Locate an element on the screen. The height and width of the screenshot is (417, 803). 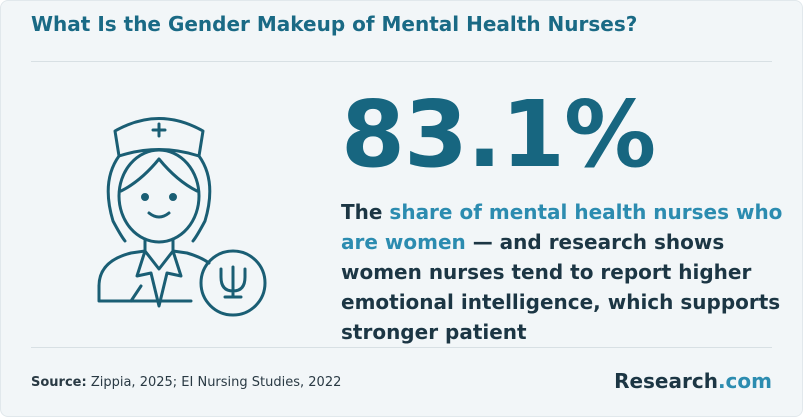
nurse-icon is located at coordinates (182, 217).